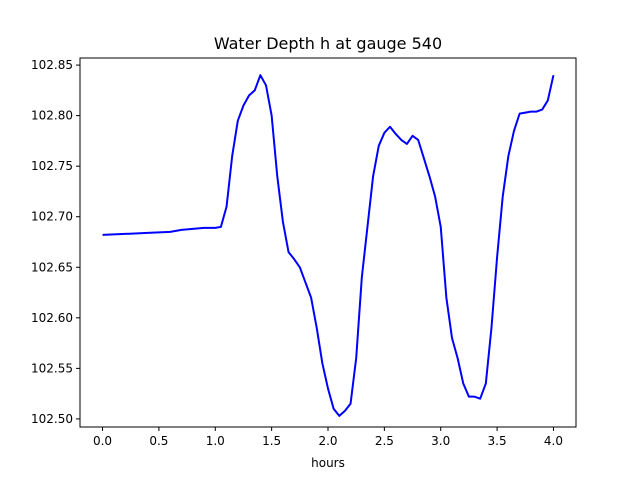 The image size is (640, 480). What do you see at coordinates (102, 441) in the screenshot?
I see `x-tick-label: 0.0` at bounding box center [102, 441].